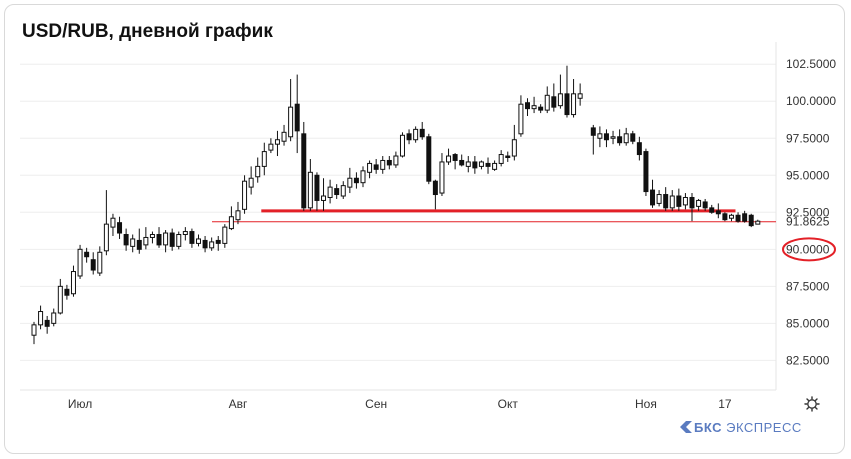 This screenshot has width=851, height=459. I want to click on x-tick-label: Июл, so click(80, 404).